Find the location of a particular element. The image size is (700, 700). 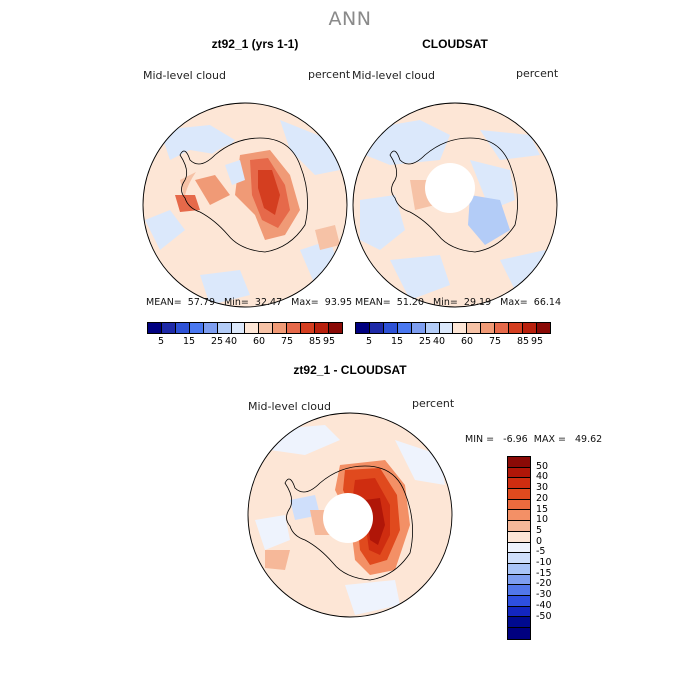

colorbar-tick-label: 0 is located at coordinates (539, 541).